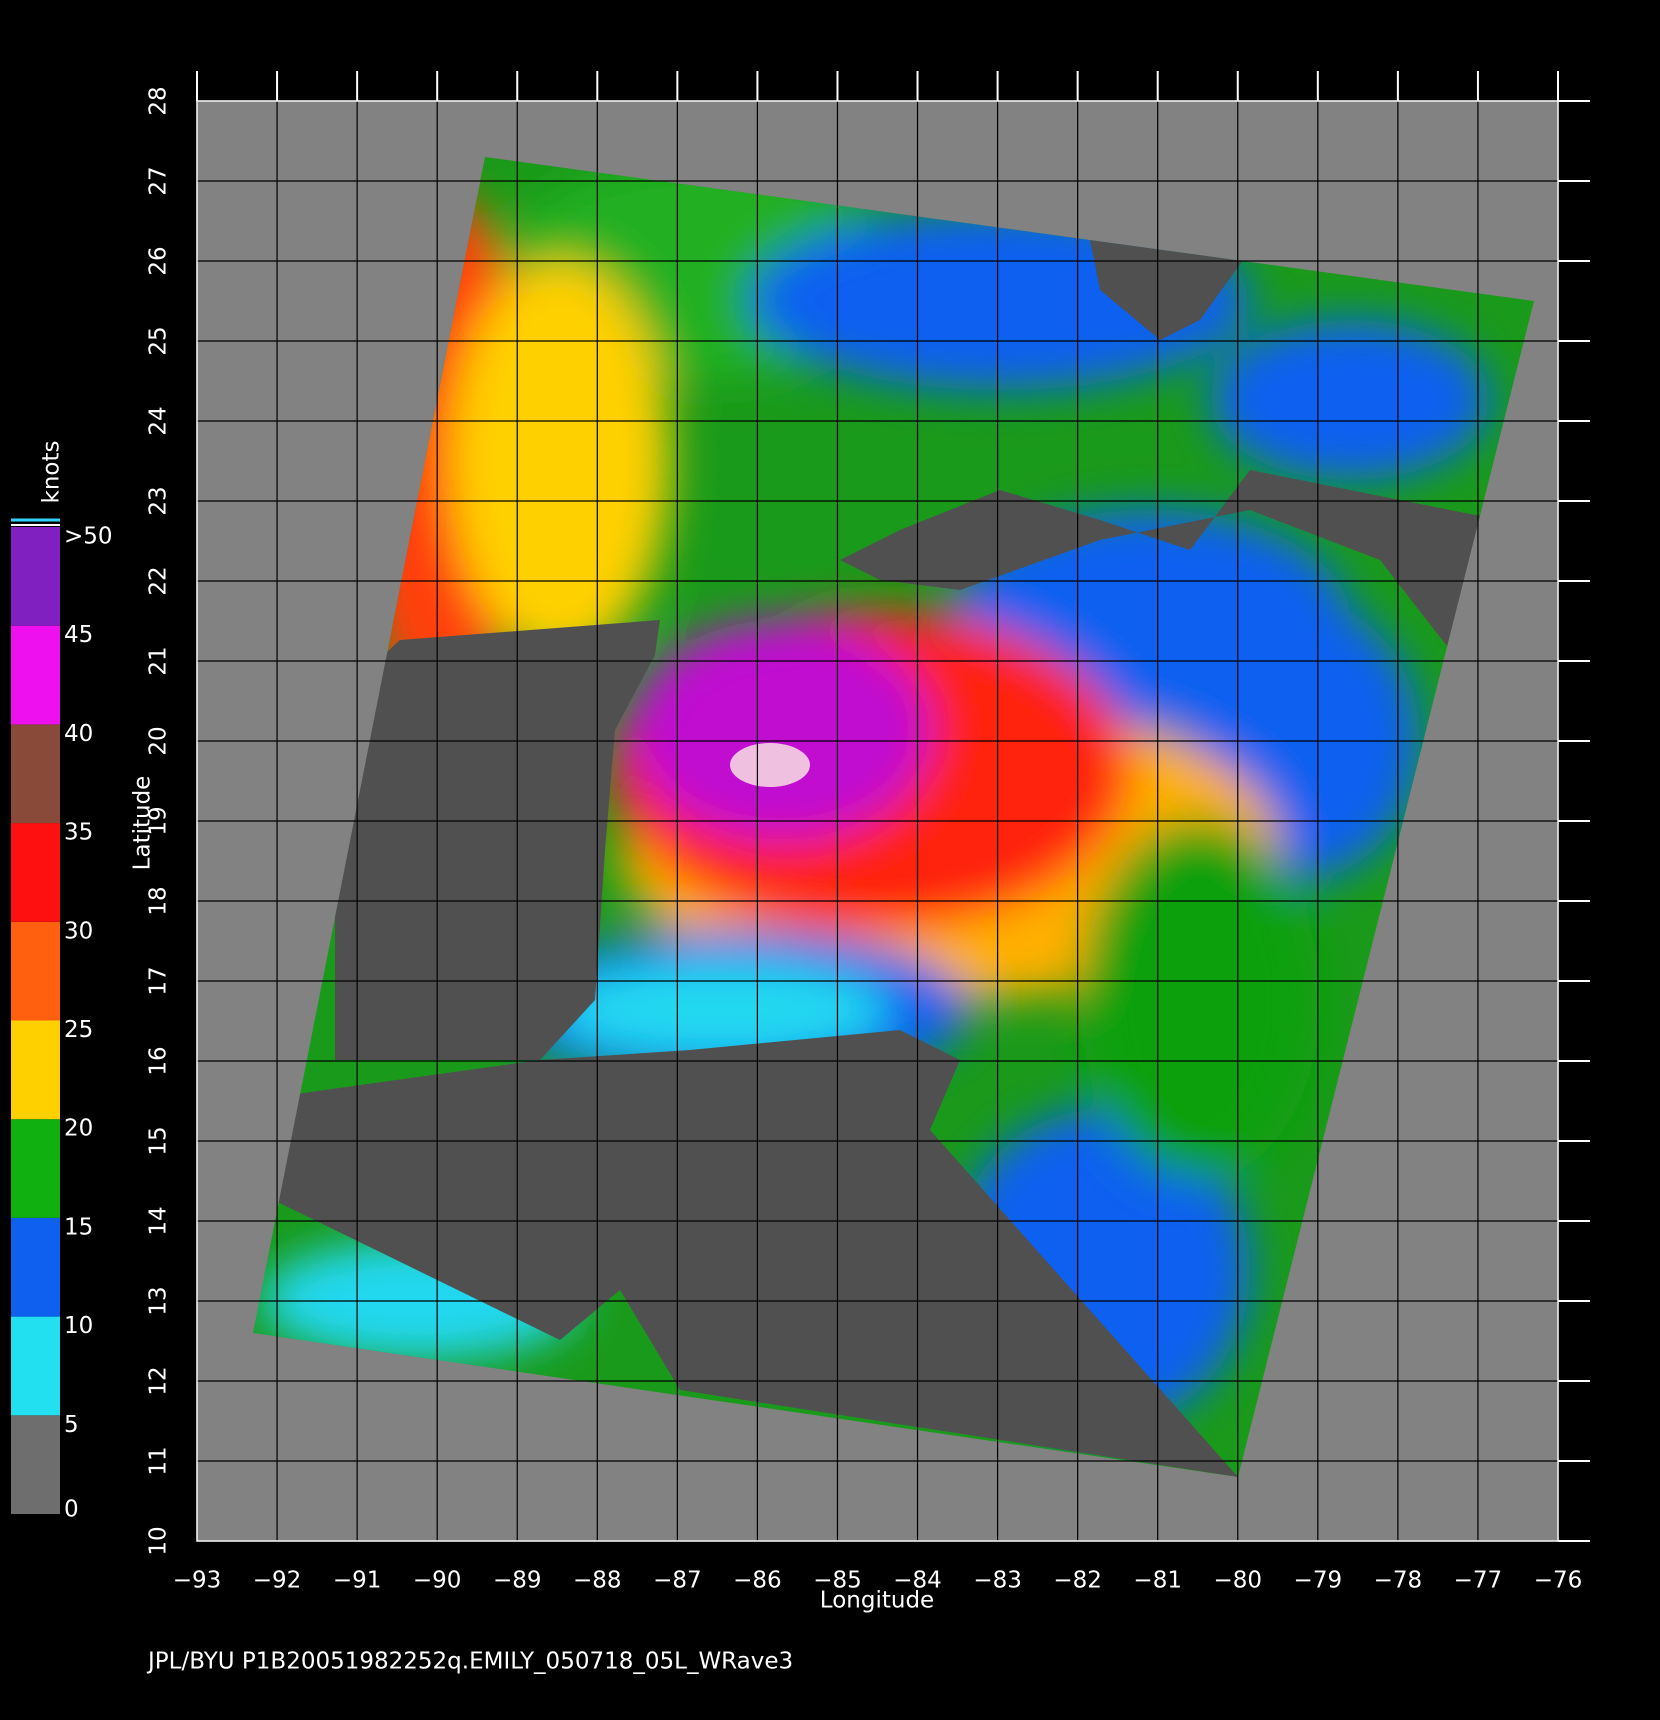  Describe the element at coordinates (677, 1581) in the screenshot. I see `x-tick-label: −87` at that location.